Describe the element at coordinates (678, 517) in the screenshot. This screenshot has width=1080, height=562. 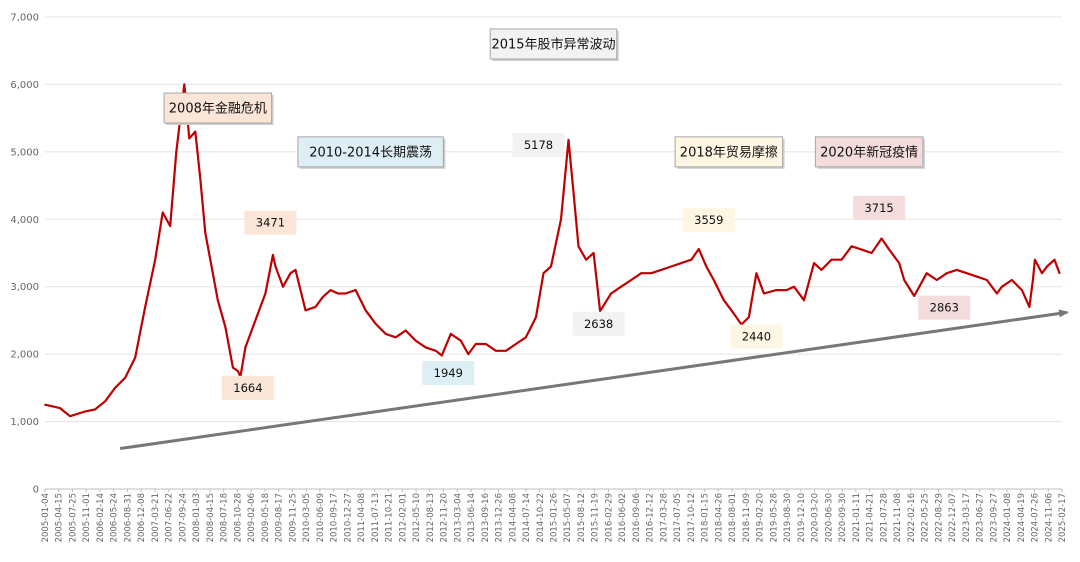
I see `x-tick-label: 2017-07-05` at that location.